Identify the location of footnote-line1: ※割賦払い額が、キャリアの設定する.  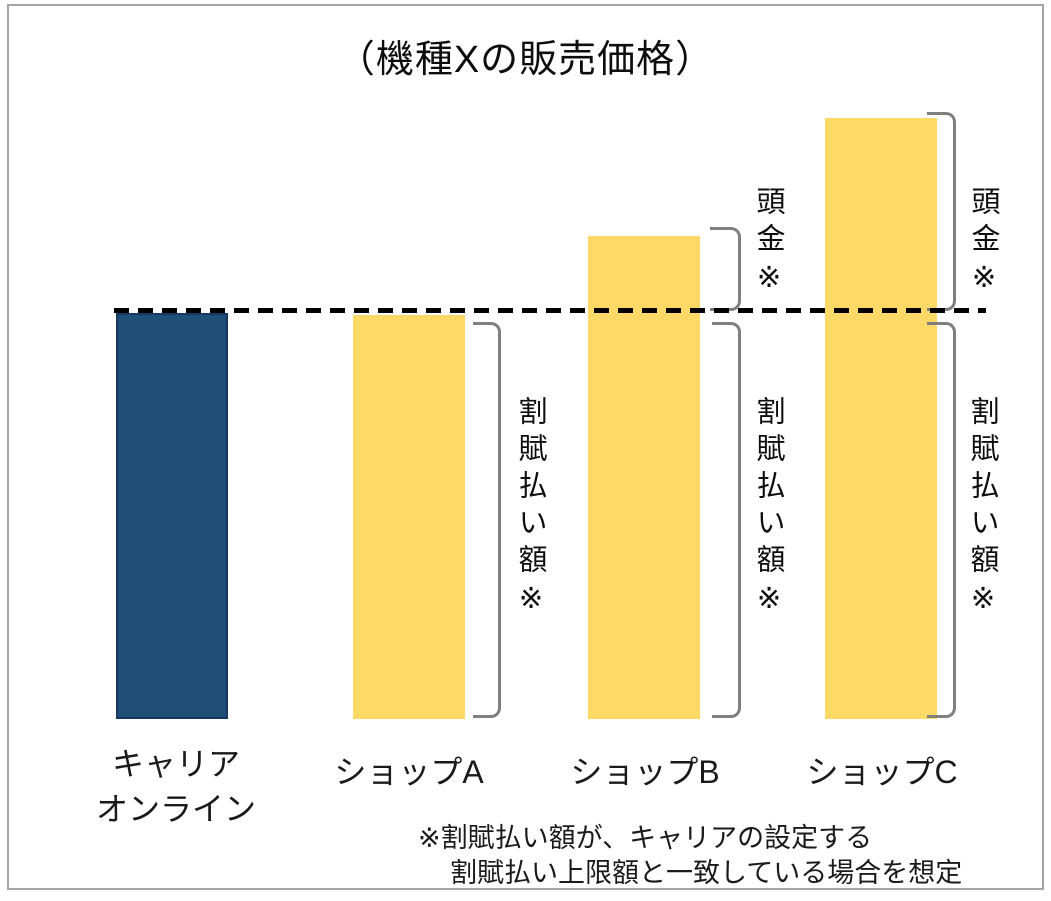
(645, 838).